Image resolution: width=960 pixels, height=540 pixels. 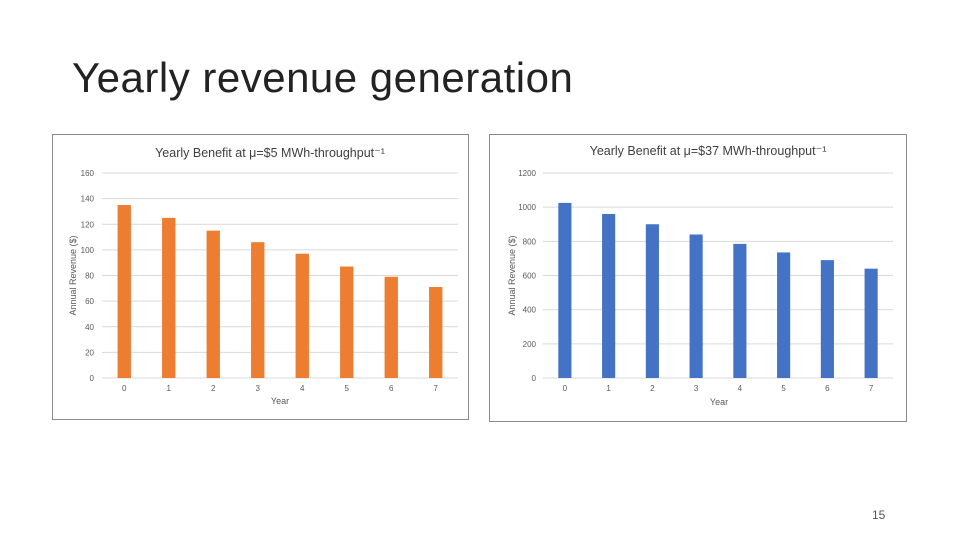 I want to click on y-tick-label: 140, so click(x=88, y=199).